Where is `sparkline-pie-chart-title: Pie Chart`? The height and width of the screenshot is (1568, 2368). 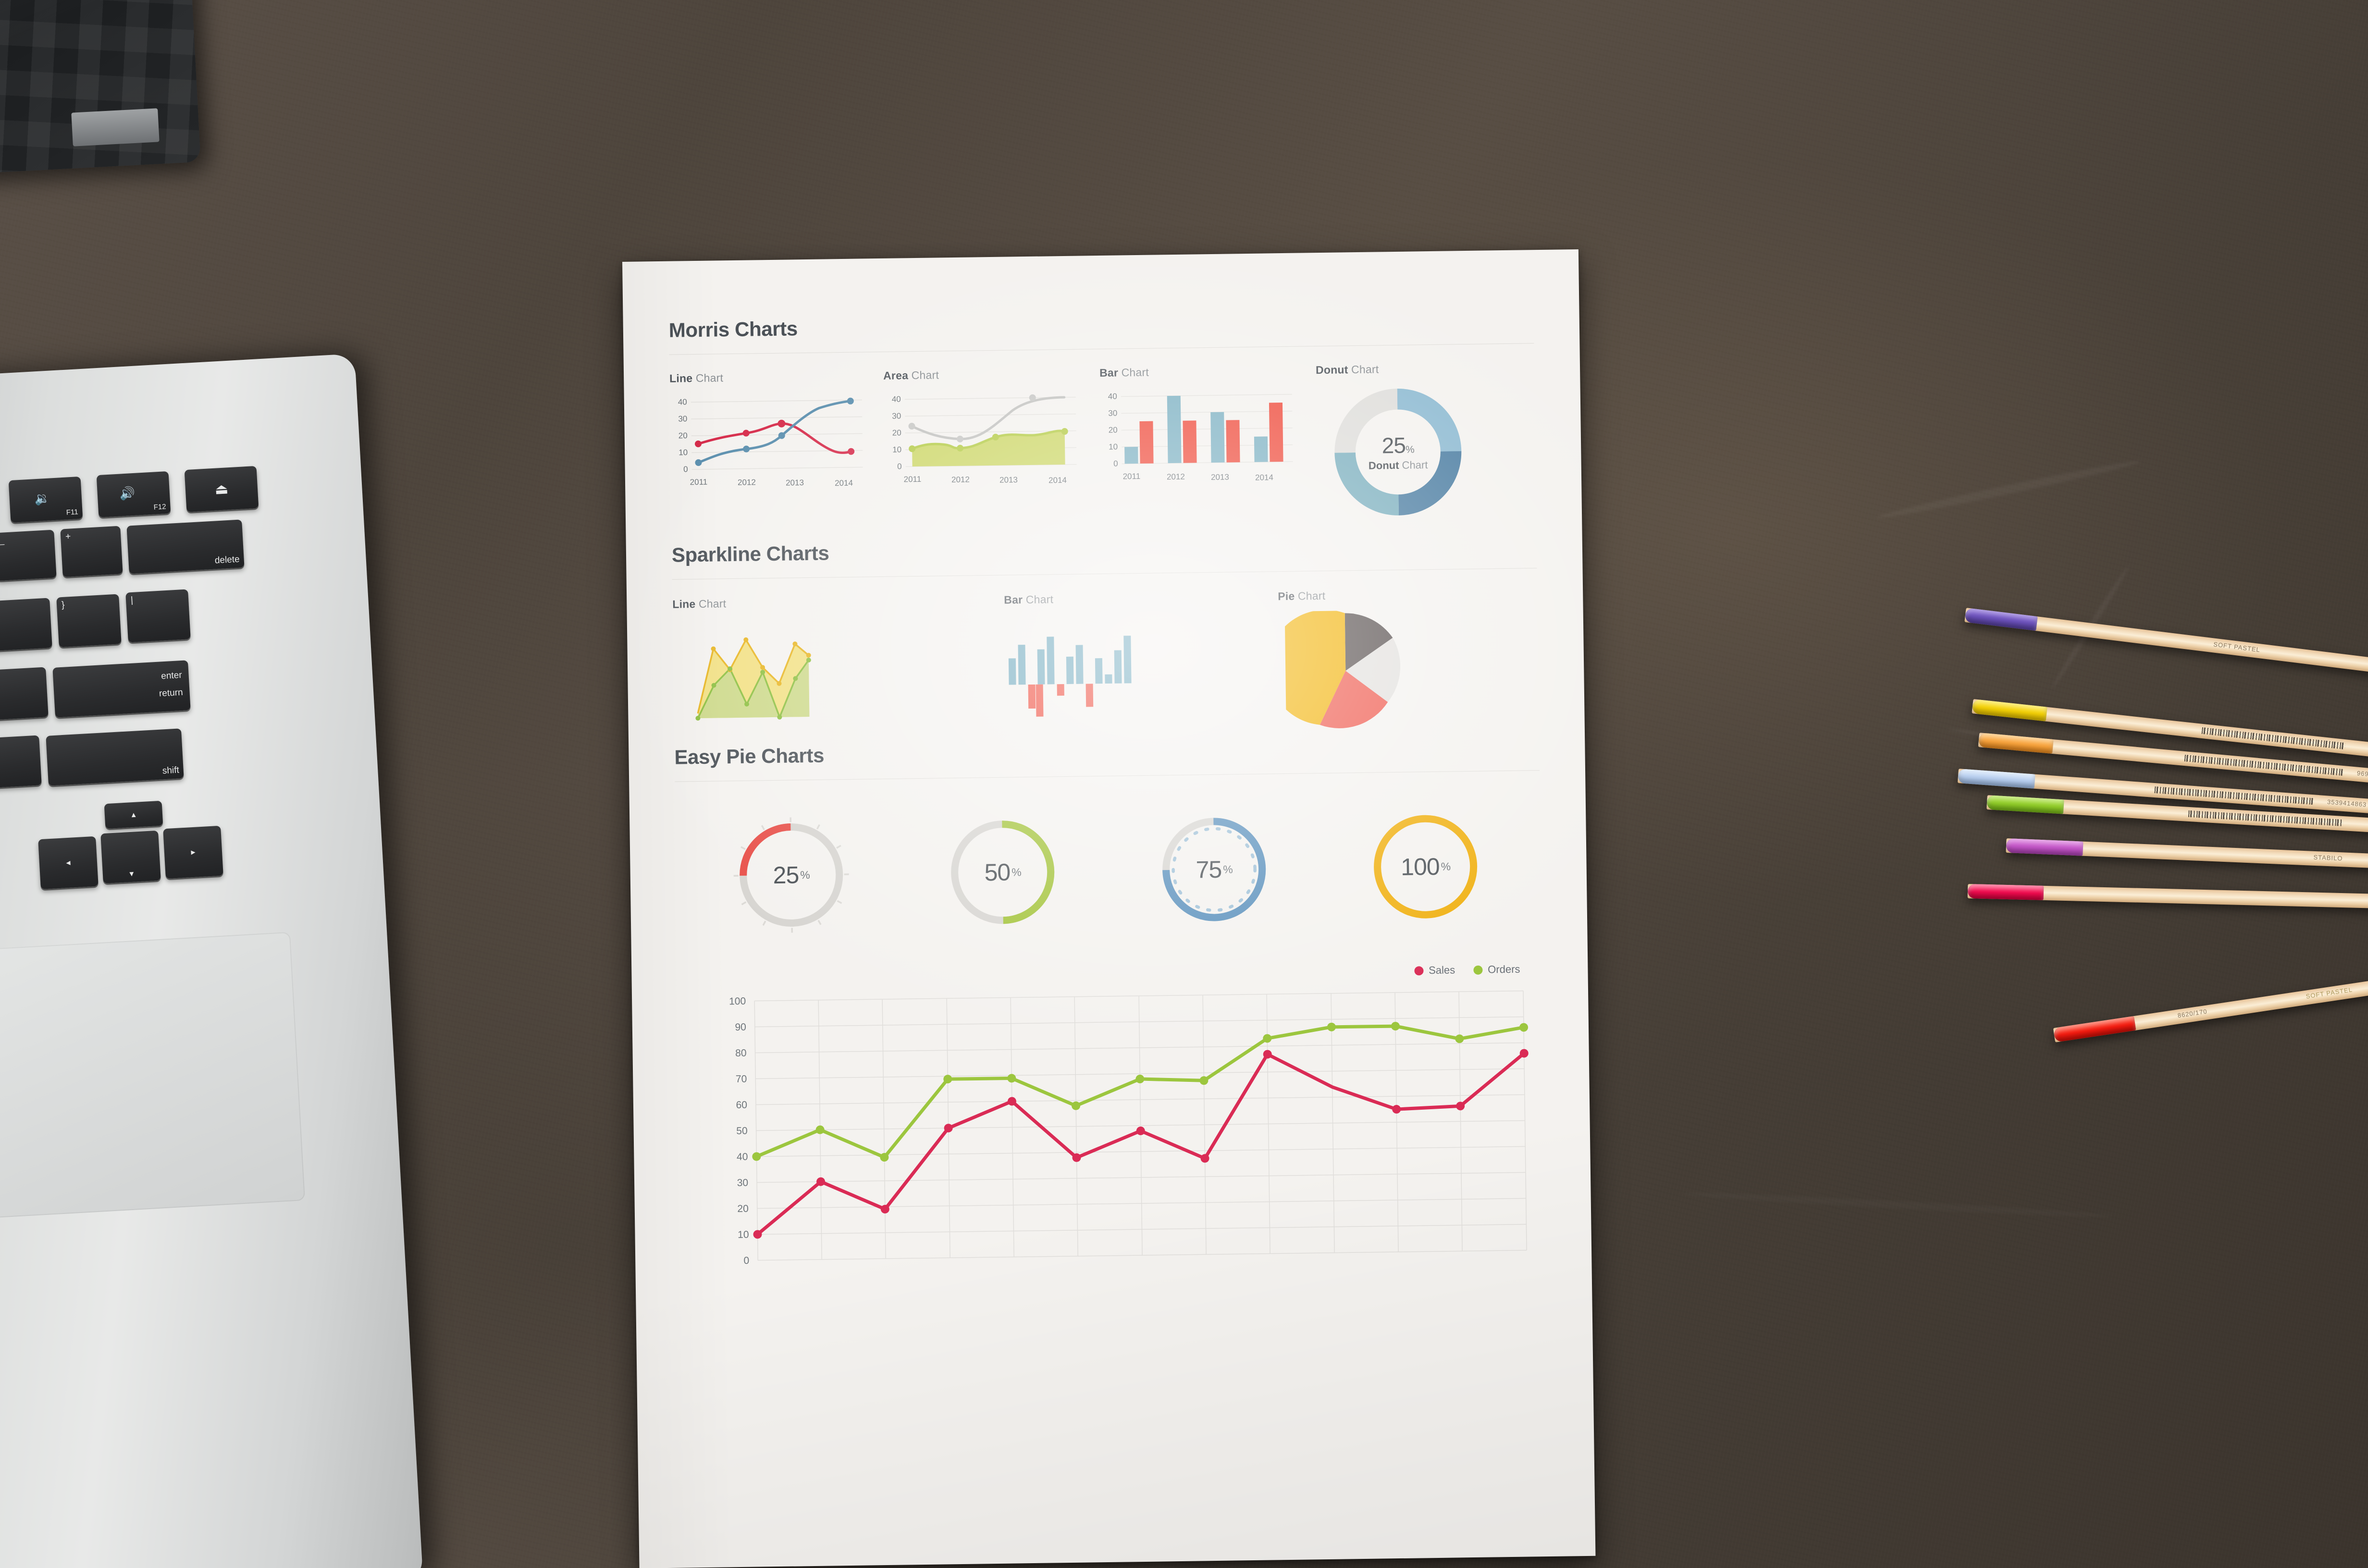
sparkline-pie-chart-title: Pie Chart is located at coordinates (1302, 596).